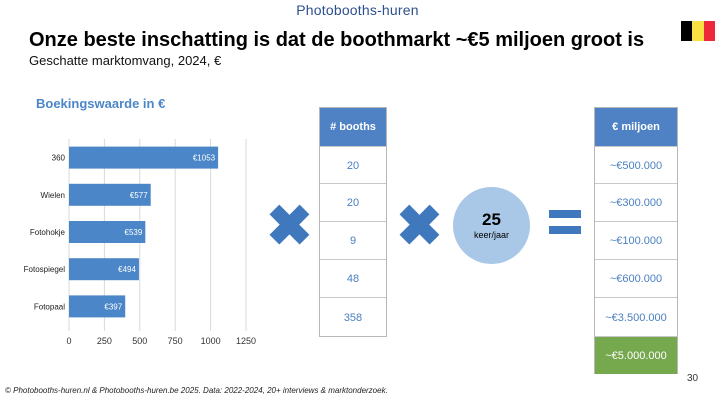 Image resolution: width=715 pixels, height=400 pixels. Describe the element at coordinates (636, 202) in the screenshot. I see `market-size-cell: ~€300.000` at that location.